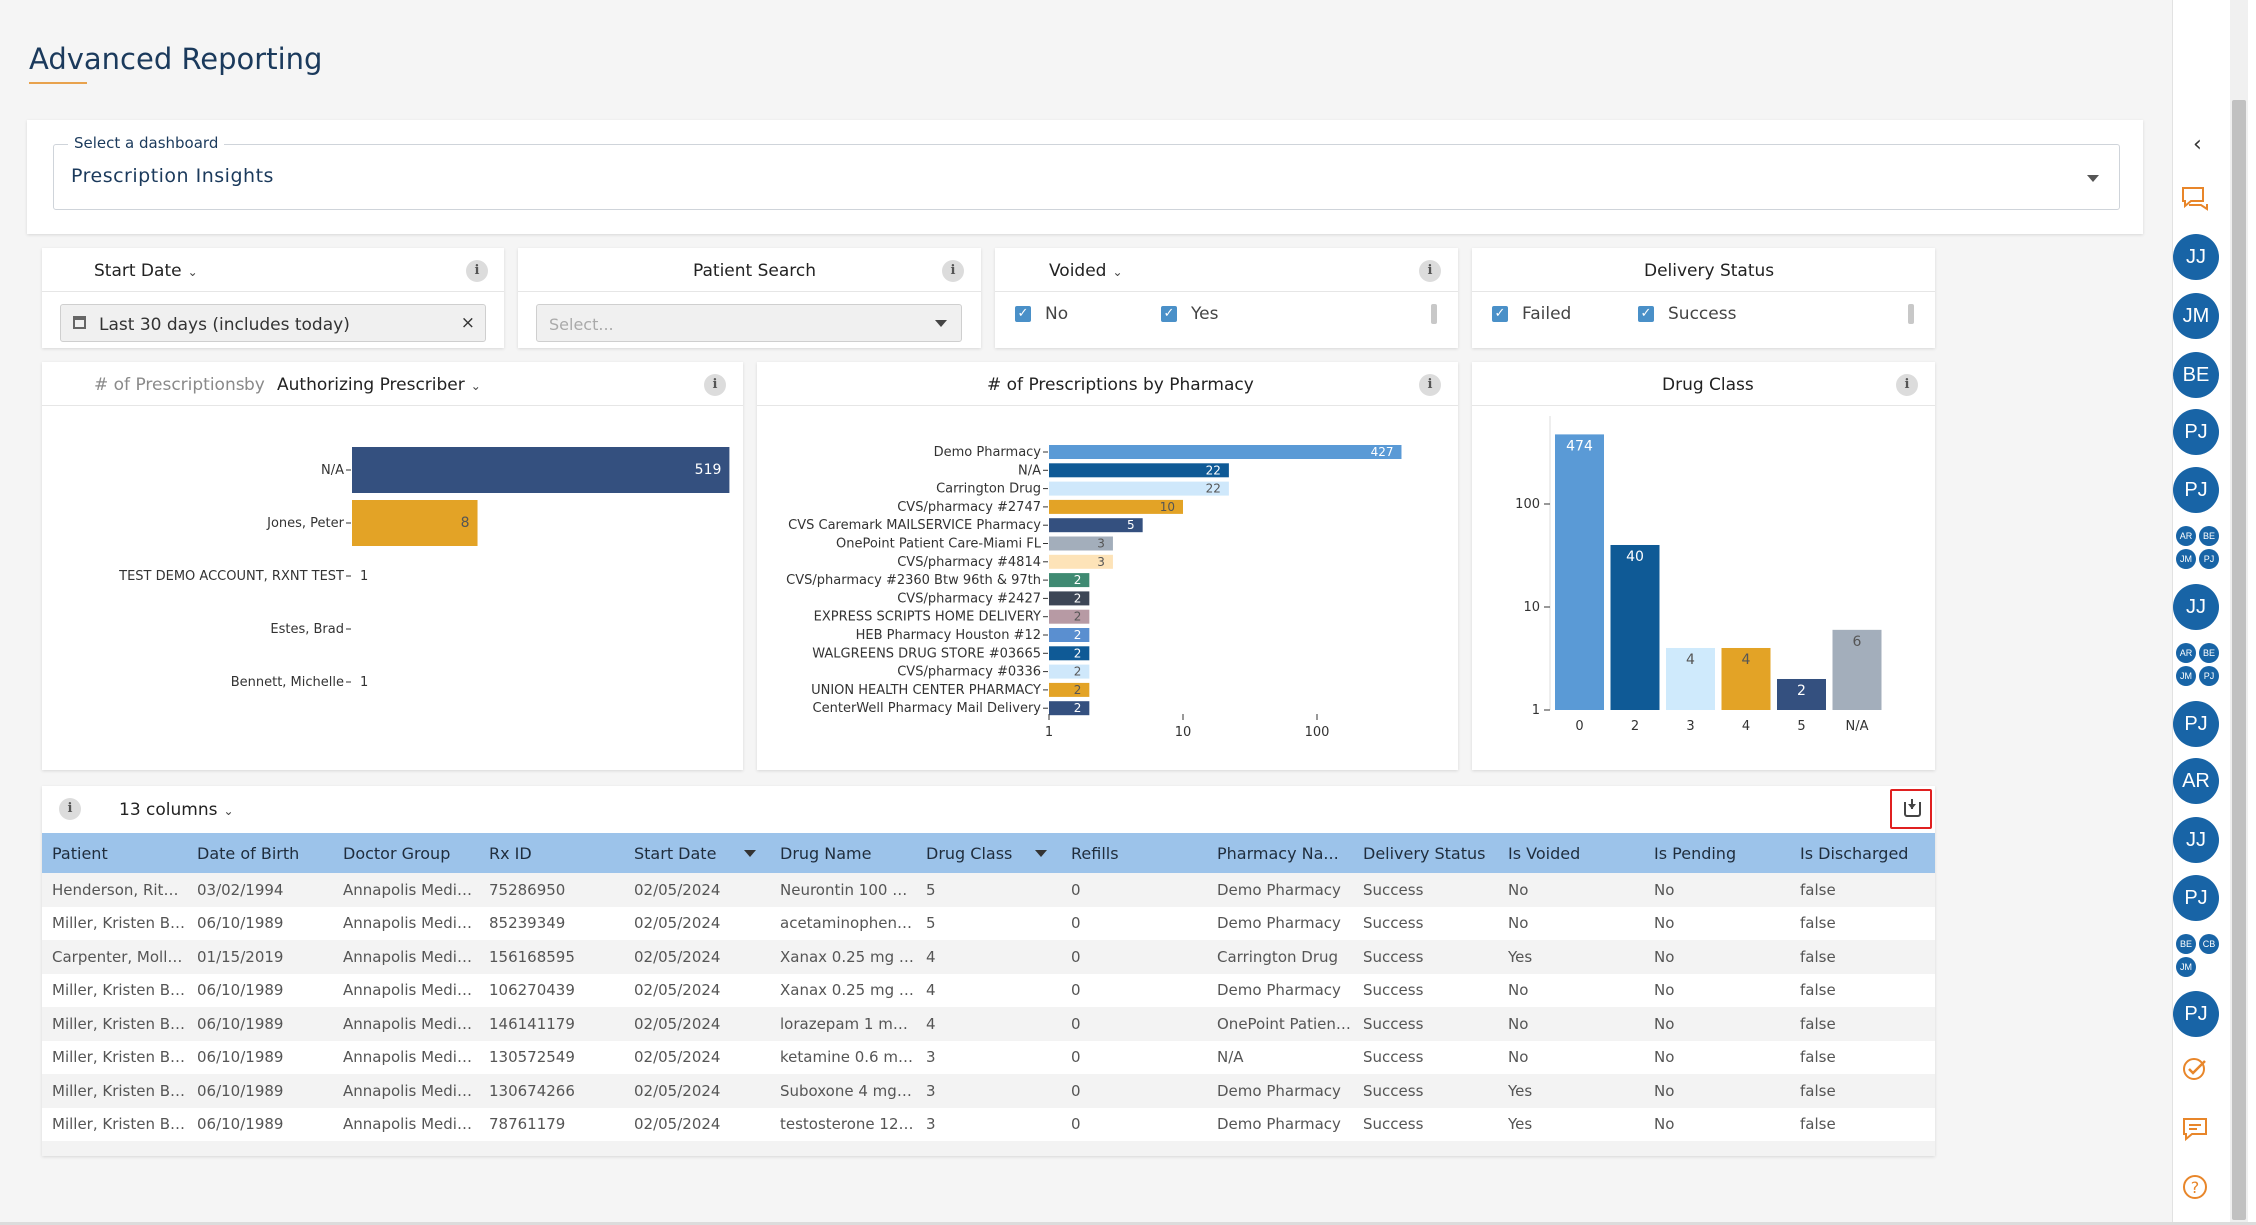  I want to click on tick-label: 10, so click(1183, 732).